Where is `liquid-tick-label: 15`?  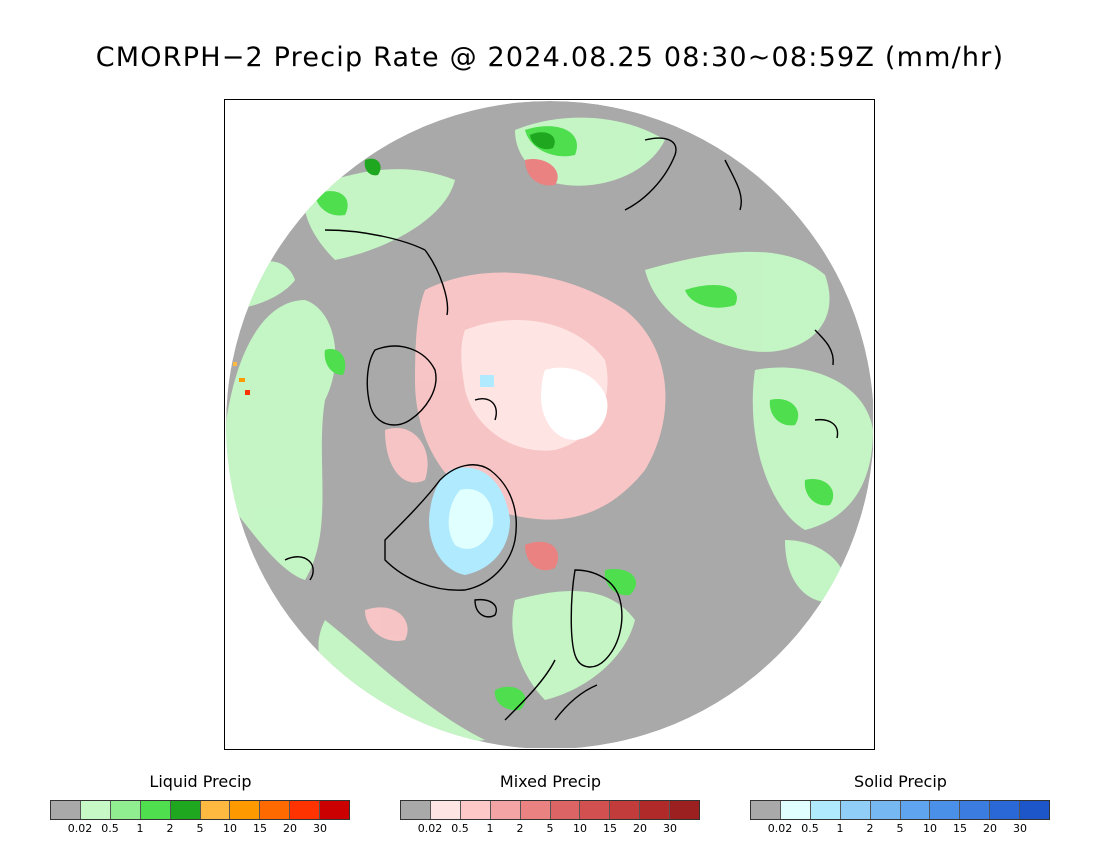 liquid-tick-label: 15 is located at coordinates (260, 828).